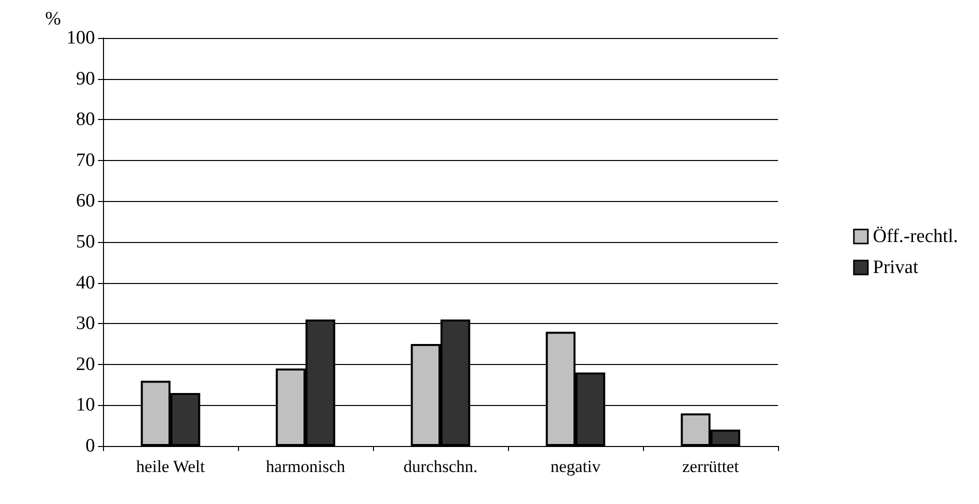 This screenshot has height=504, width=979. Describe the element at coordinates (85, 79) in the screenshot. I see `y-tick-label: 90` at that location.